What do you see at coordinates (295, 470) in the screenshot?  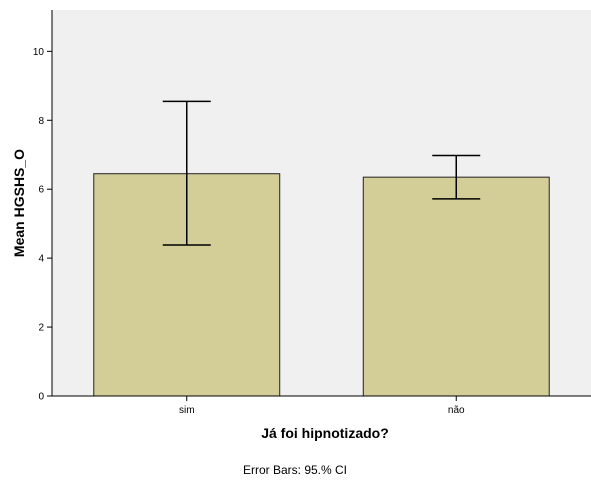 I see `error-bars-note: Error Bars: 95.% CI` at bounding box center [295, 470].